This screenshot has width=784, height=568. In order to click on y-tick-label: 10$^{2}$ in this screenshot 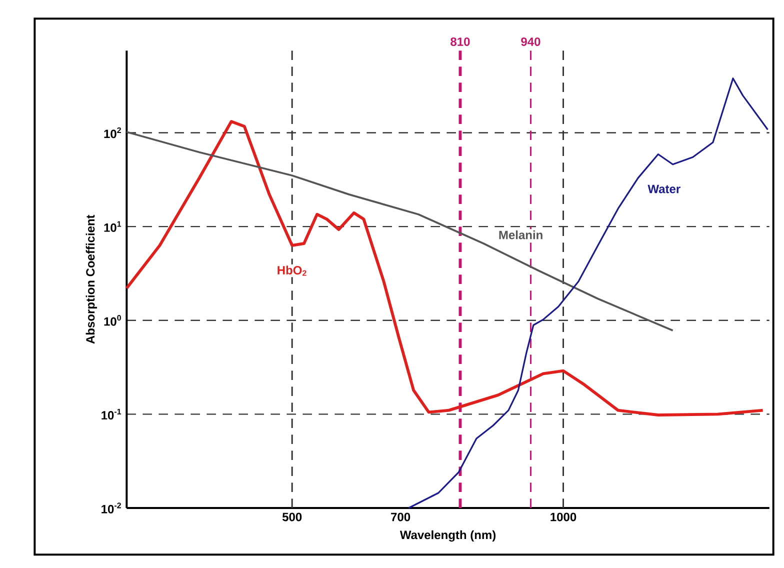, I will do `click(112, 132)`.